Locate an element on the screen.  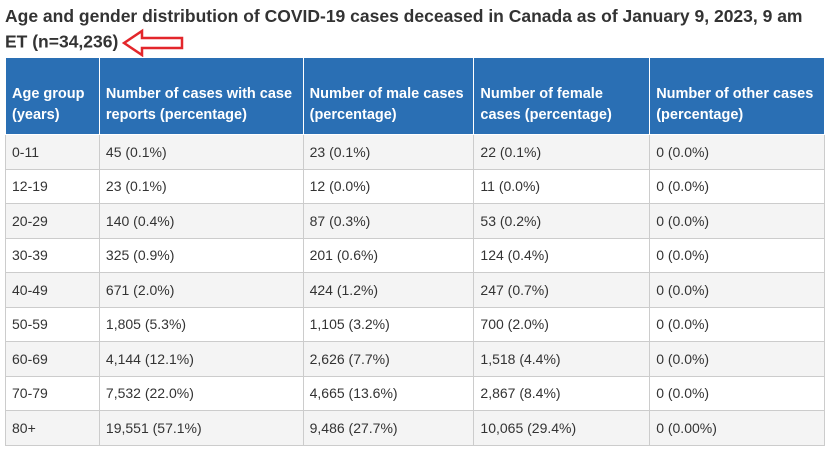
table-cell: 12 (0.0%) is located at coordinates (388, 186).